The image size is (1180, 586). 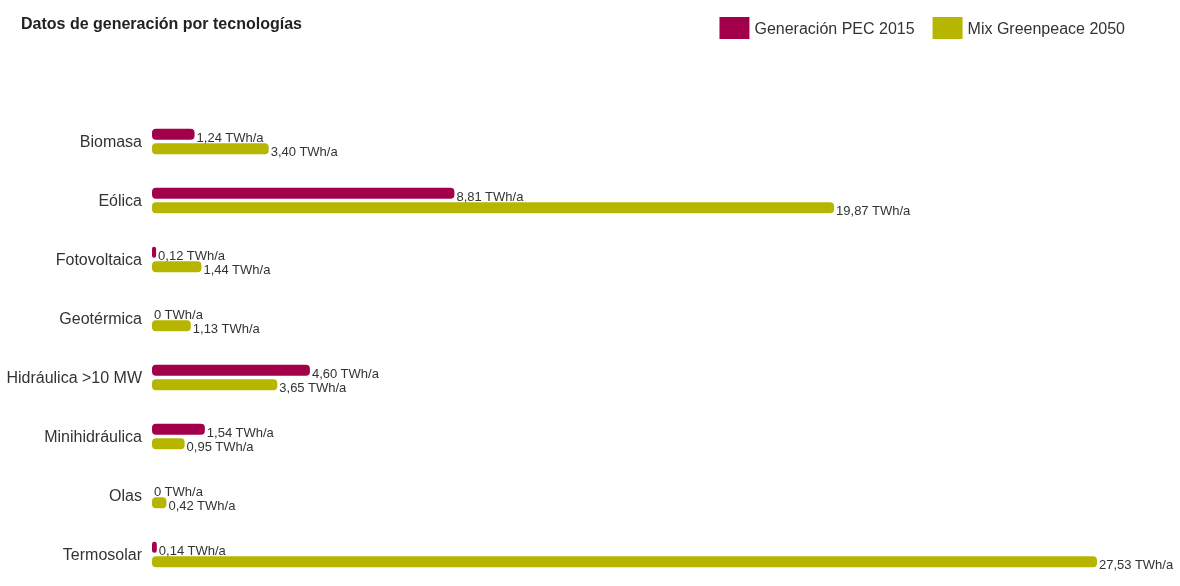 What do you see at coordinates (313, 388) in the screenshot?
I see `data-label: 3,65 TWh/a` at bounding box center [313, 388].